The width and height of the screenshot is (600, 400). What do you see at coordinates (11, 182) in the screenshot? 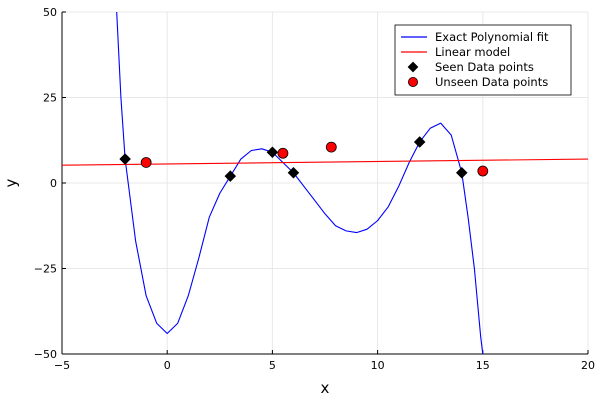
I see `y-axis-title: y` at bounding box center [11, 182].